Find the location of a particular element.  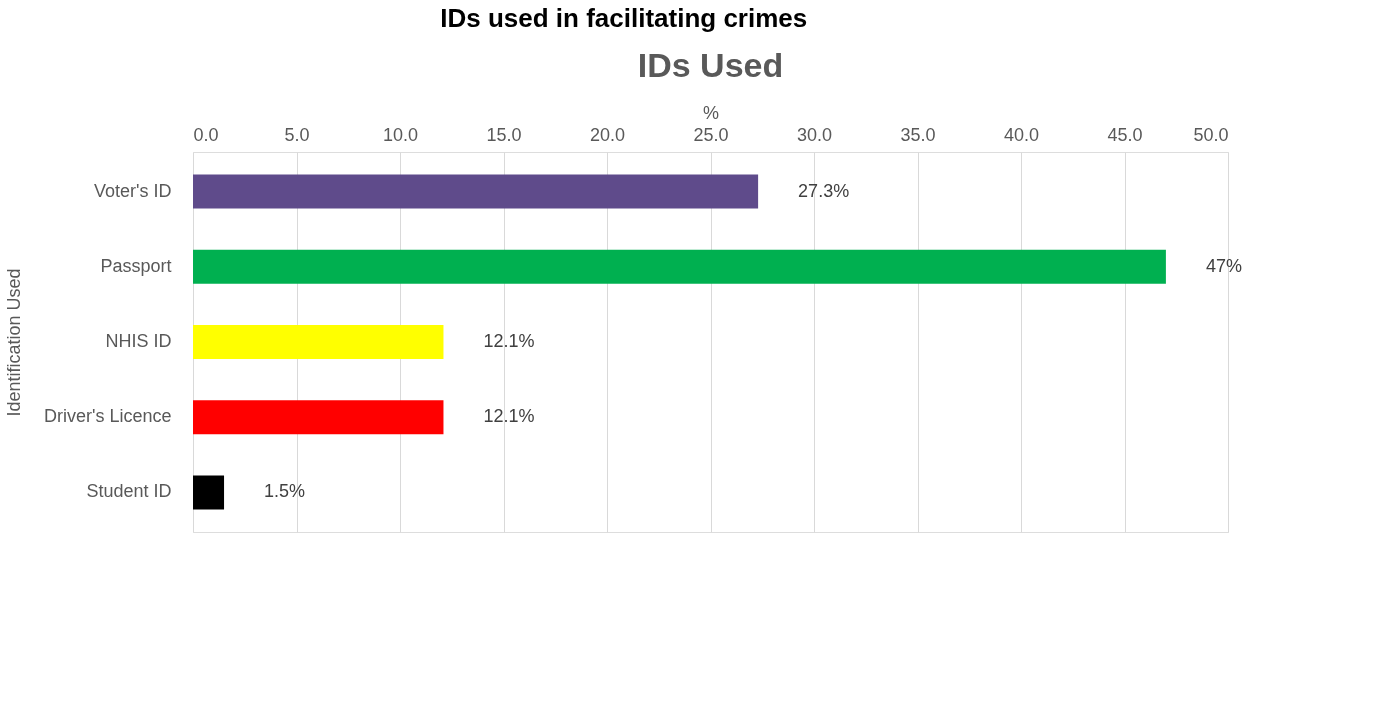

x-tick-label: 35.0 is located at coordinates (918, 134).